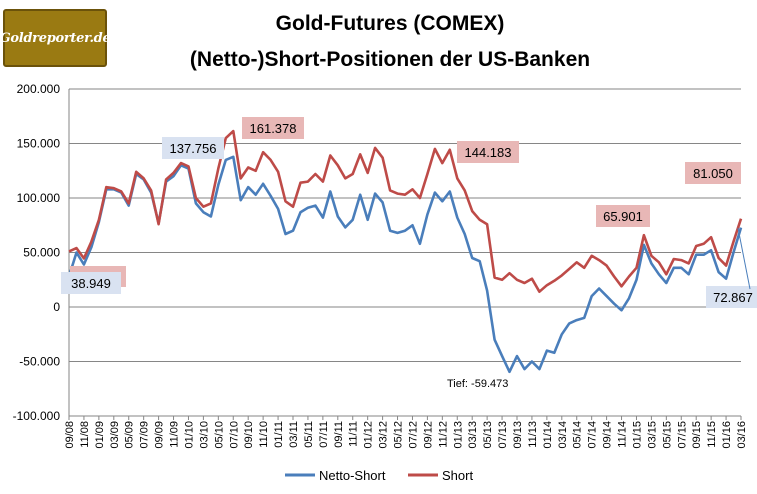 Image resolution: width=757 pixels, height=494 pixels. I want to click on x-tick-label: 11/09, so click(175, 434).